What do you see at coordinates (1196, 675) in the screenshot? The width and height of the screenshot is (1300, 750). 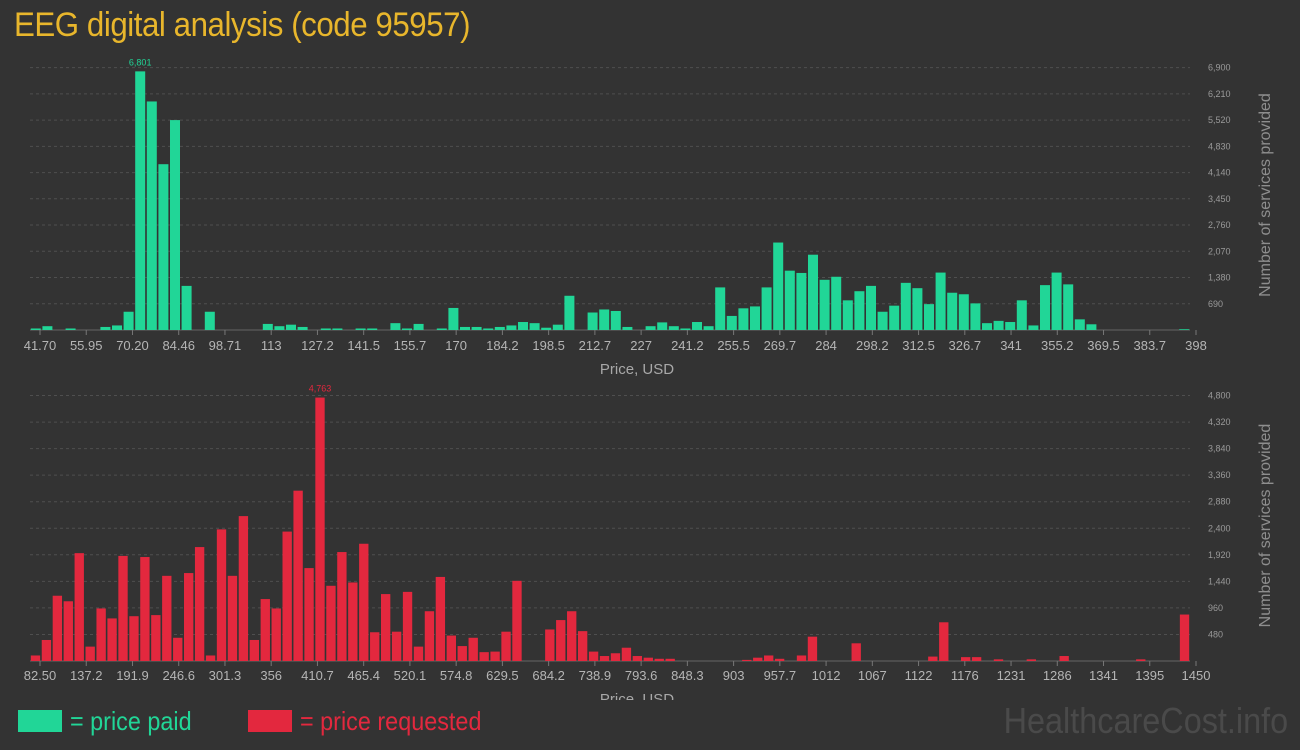 I see `x-tick-label: 1450` at bounding box center [1196, 675].